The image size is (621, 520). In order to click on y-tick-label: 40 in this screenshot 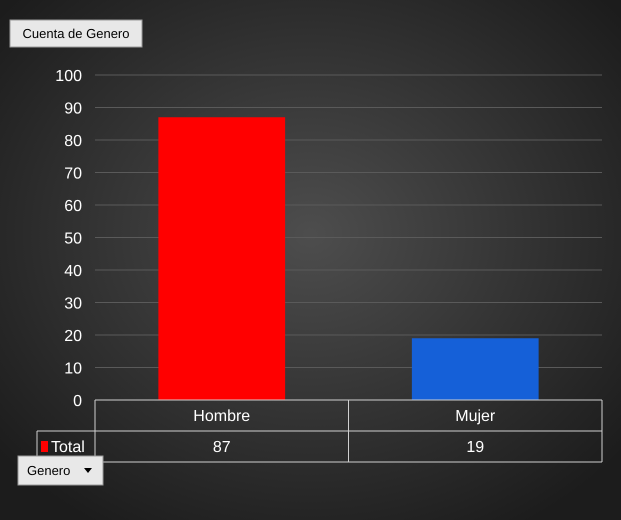, I will do `click(73, 271)`.